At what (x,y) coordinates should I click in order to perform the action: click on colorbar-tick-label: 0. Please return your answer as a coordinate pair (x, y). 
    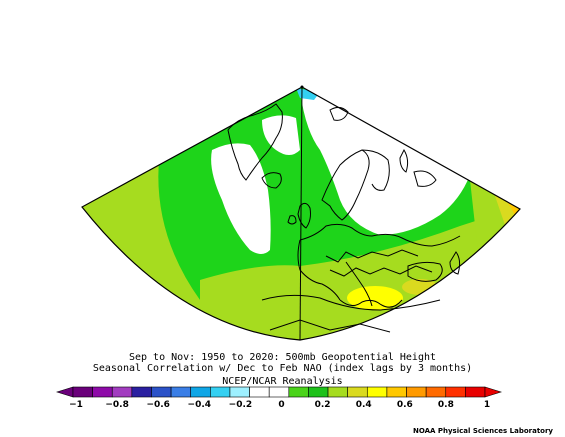
    Looking at the image, I should click on (281, 405).